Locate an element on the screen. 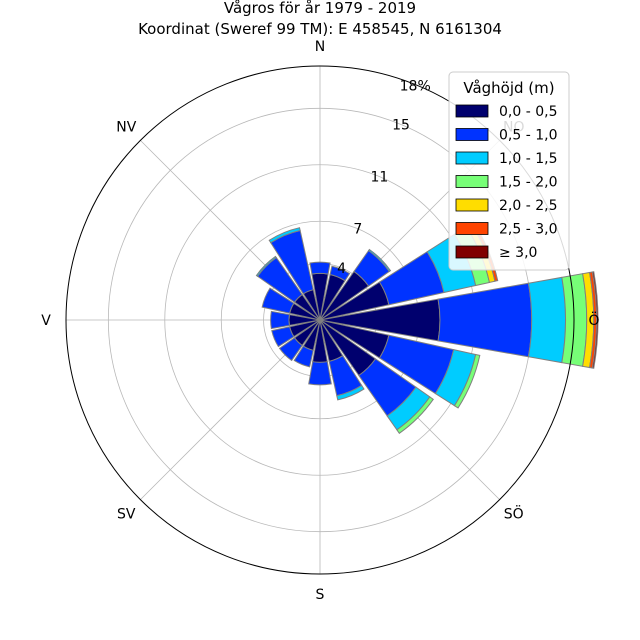 This screenshot has height=640, width=640. direction-label-3: SÖ is located at coordinates (514, 514).